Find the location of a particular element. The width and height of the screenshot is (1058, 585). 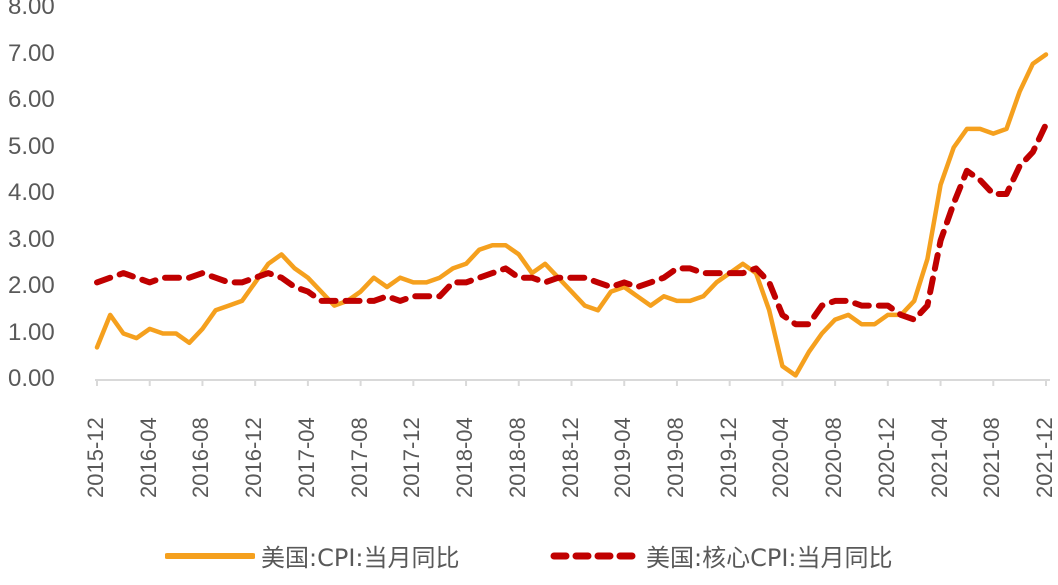

dashed-line-swatch-icon is located at coordinates (595, 555).